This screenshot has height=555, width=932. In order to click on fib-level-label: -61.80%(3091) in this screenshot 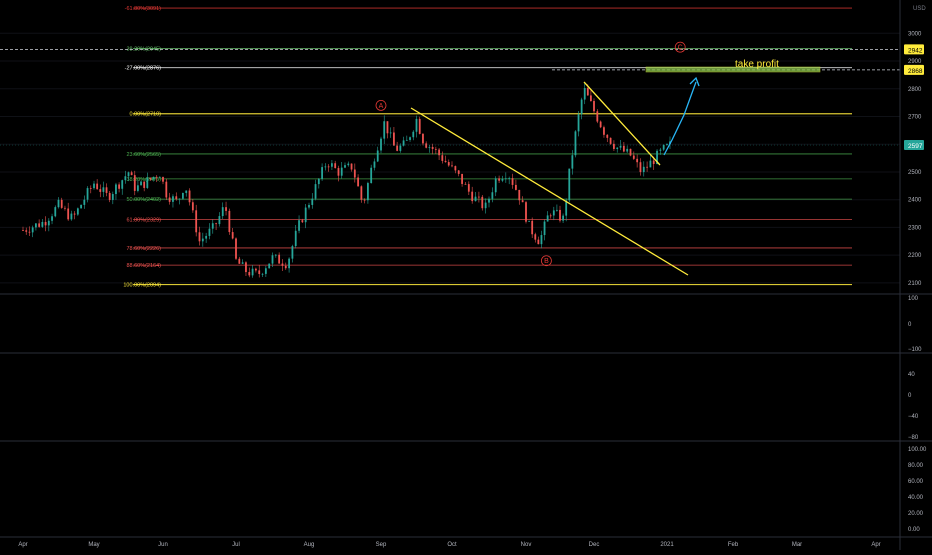, I will do `click(143, 9)`.